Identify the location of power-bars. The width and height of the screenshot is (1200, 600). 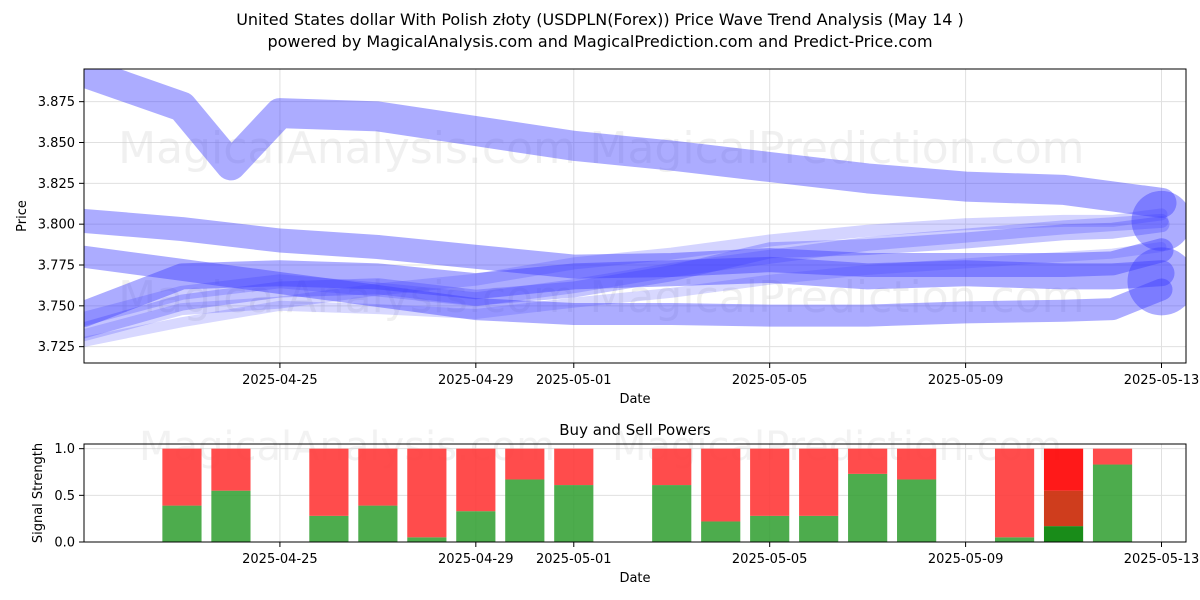
(647, 495).